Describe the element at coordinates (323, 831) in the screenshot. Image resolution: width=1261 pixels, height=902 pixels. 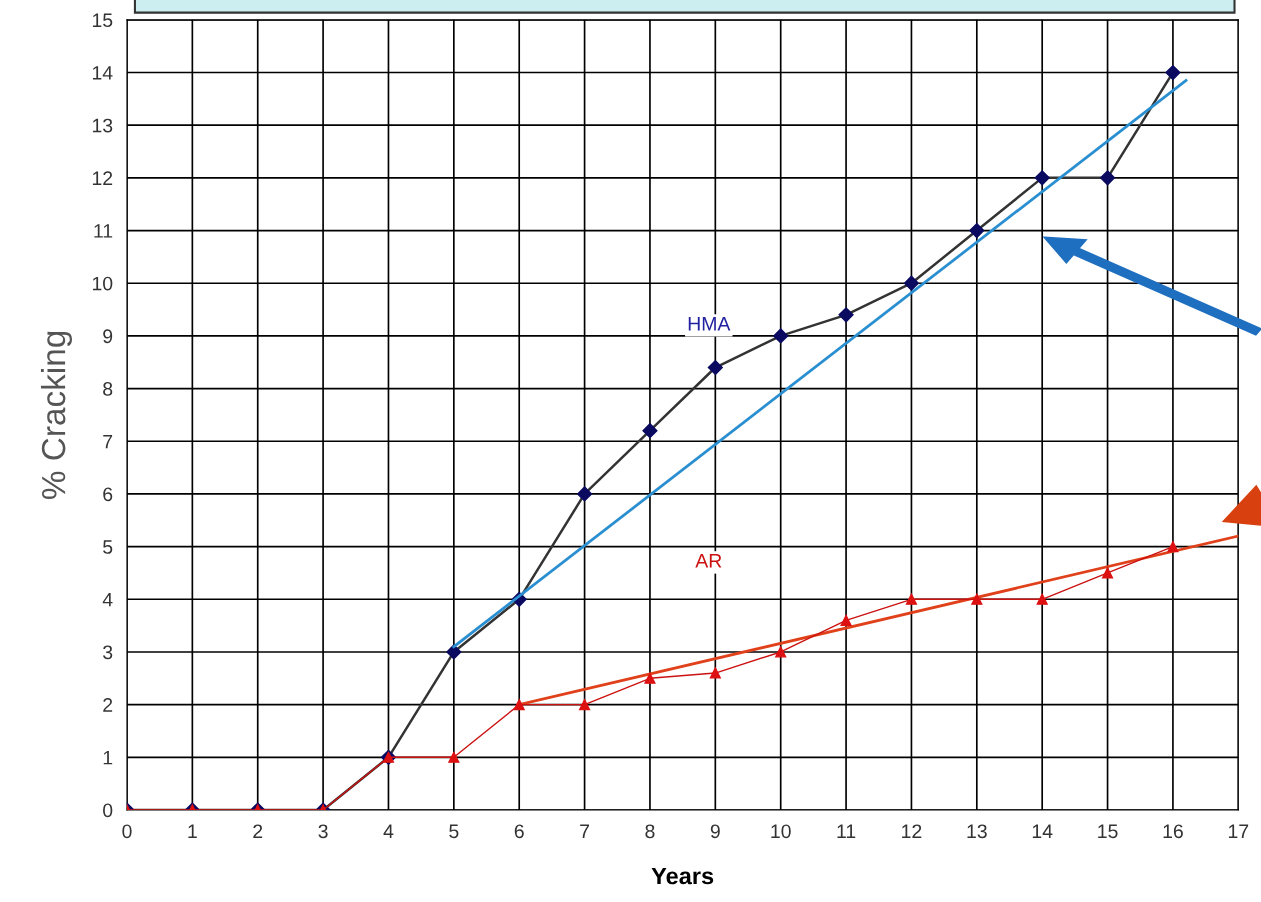
I see `x-tick-label: 3` at that location.